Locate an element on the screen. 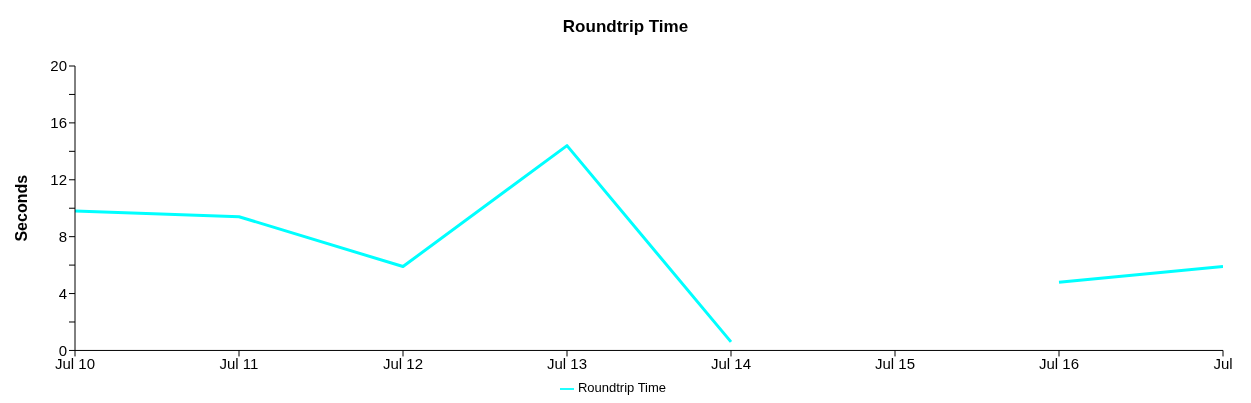 The width and height of the screenshot is (1251, 403). y-tick-label: 16 is located at coordinates (58, 123).